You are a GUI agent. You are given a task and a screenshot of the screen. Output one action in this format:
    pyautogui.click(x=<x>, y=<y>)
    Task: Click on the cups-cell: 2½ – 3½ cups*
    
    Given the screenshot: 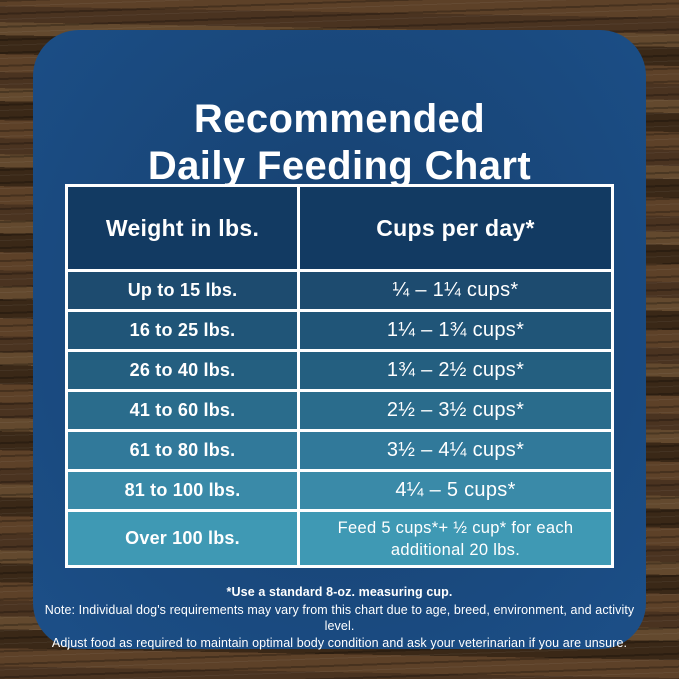 What is the action you would take?
    pyautogui.click(x=455, y=410)
    